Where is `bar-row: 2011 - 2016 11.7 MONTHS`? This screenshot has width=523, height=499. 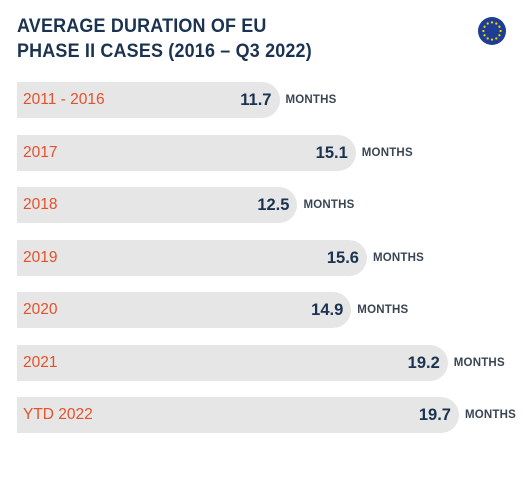 bar-row: 2011 - 2016 11.7 MONTHS is located at coordinates (270, 100).